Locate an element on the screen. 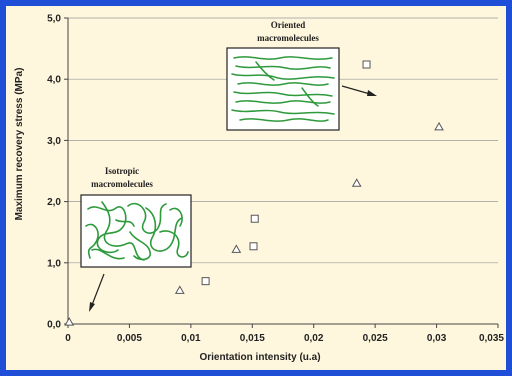 The image size is (512, 376). x-axis-label: Orientation intensity (u.a) is located at coordinates (259, 357).